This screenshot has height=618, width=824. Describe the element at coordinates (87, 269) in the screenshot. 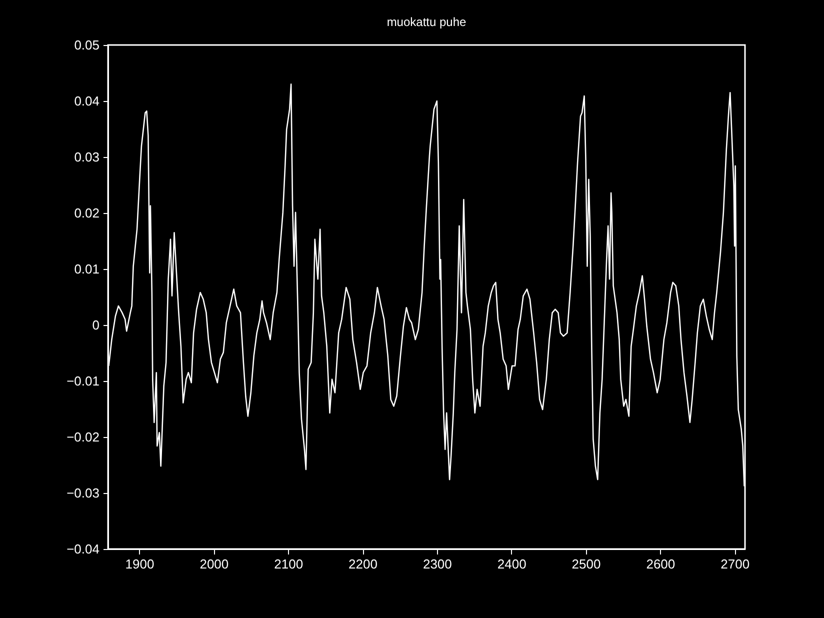

I see `y-tick-label: 0.01` at that location.